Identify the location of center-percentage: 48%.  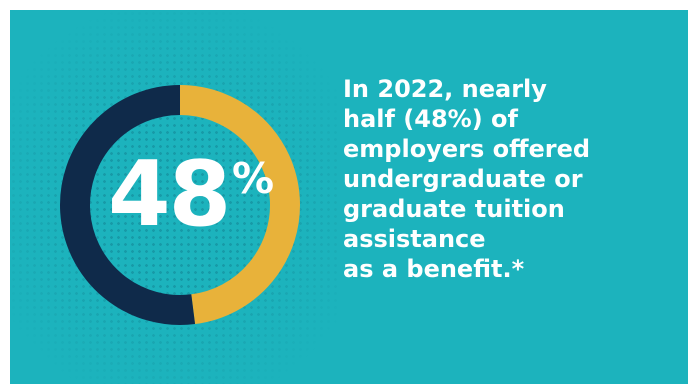
(191, 195).